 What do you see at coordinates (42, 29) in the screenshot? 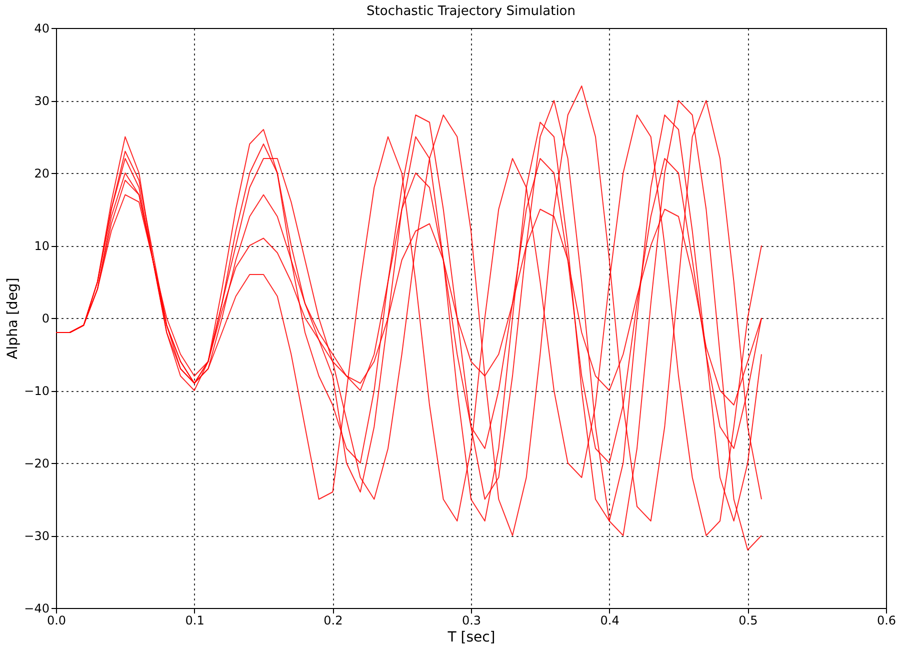
I see `y-tick-label: 40` at bounding box center [42, 29].